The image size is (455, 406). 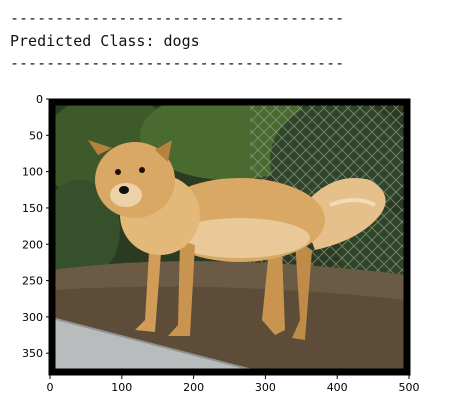 What do you see at coordinates (32, 172) in the screenshot?
I see `y-tick-label: 100` at bounding box center [32, 172].